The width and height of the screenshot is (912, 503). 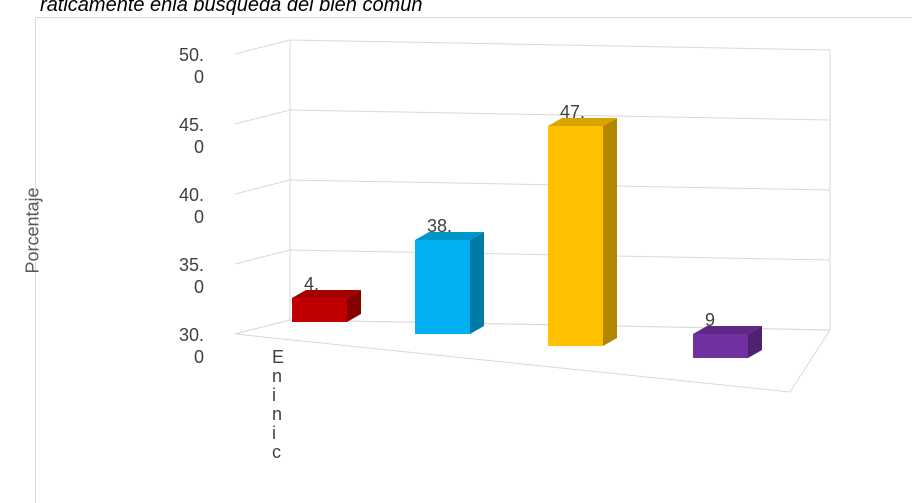 I want to click on y-tick-label: 40.0, so click(x=191, y=206).